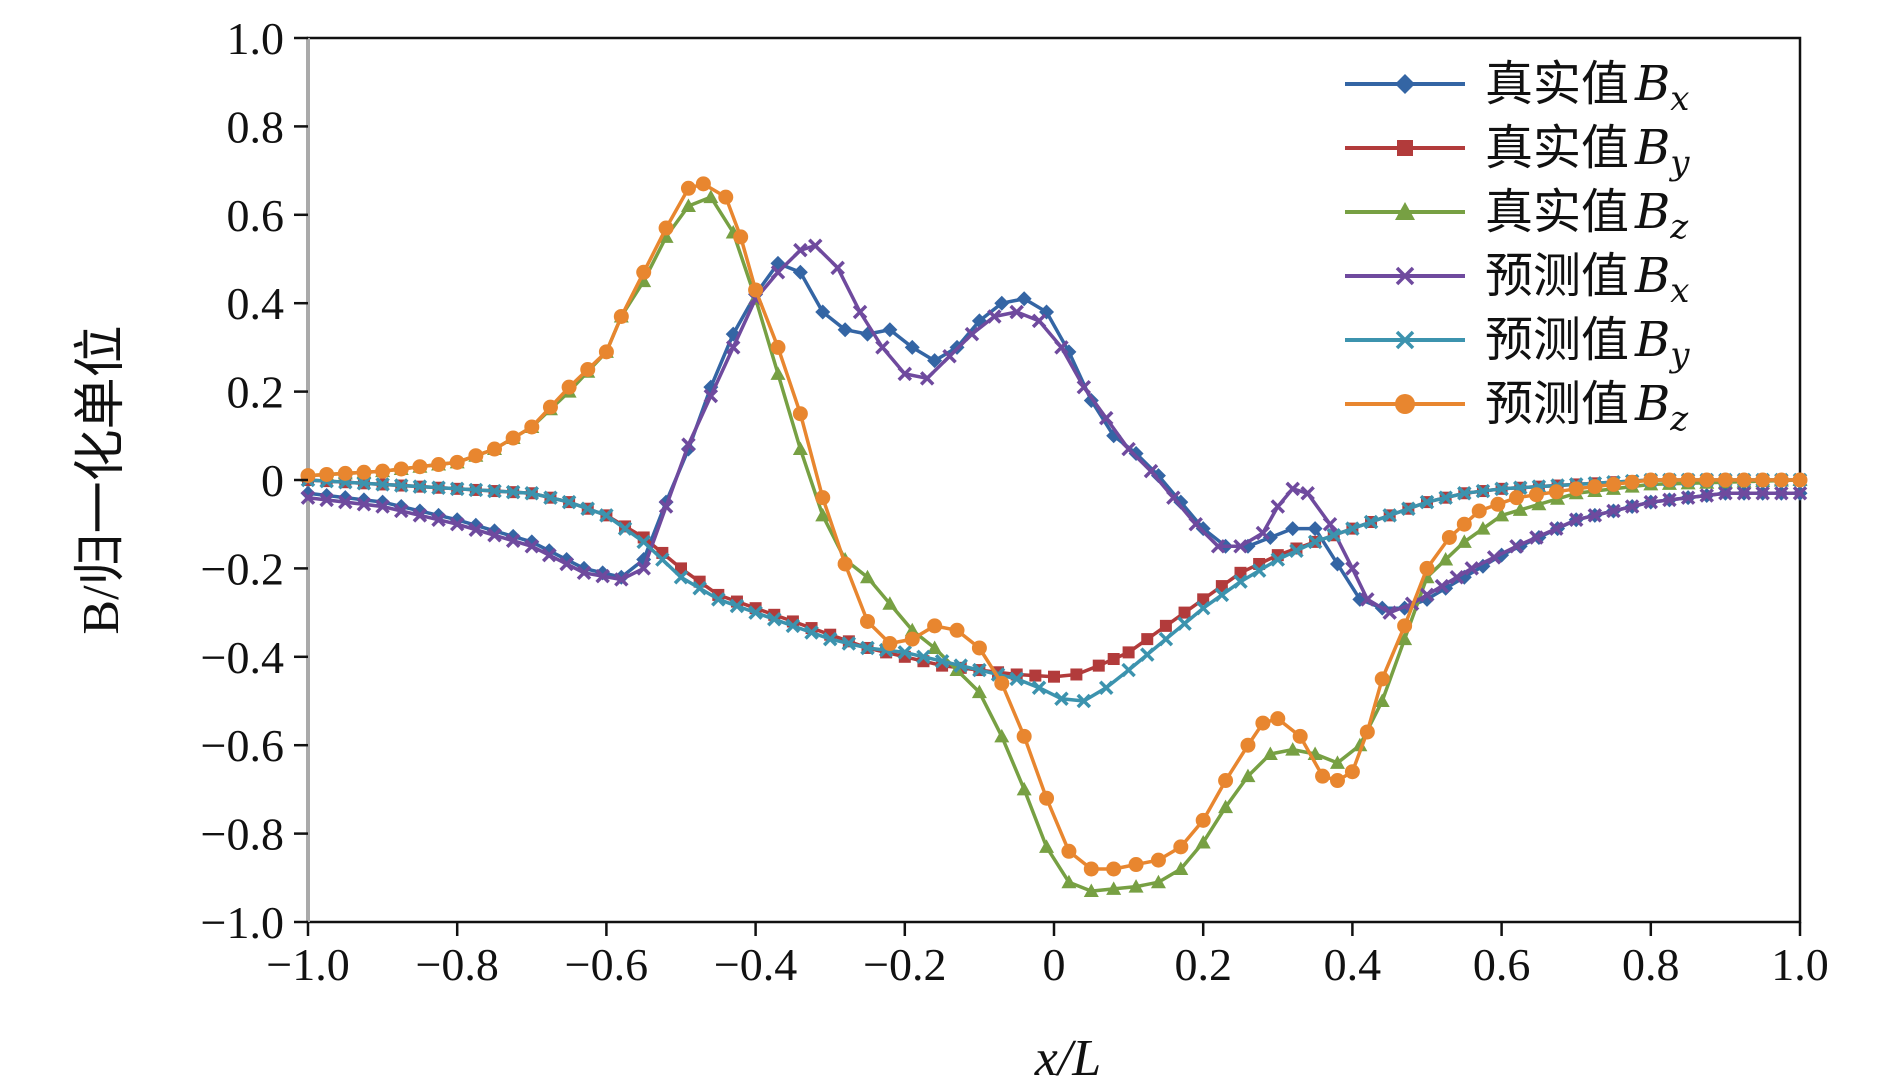  I want to click on legend-label: 预测值 Bx, so click(1587, 279).